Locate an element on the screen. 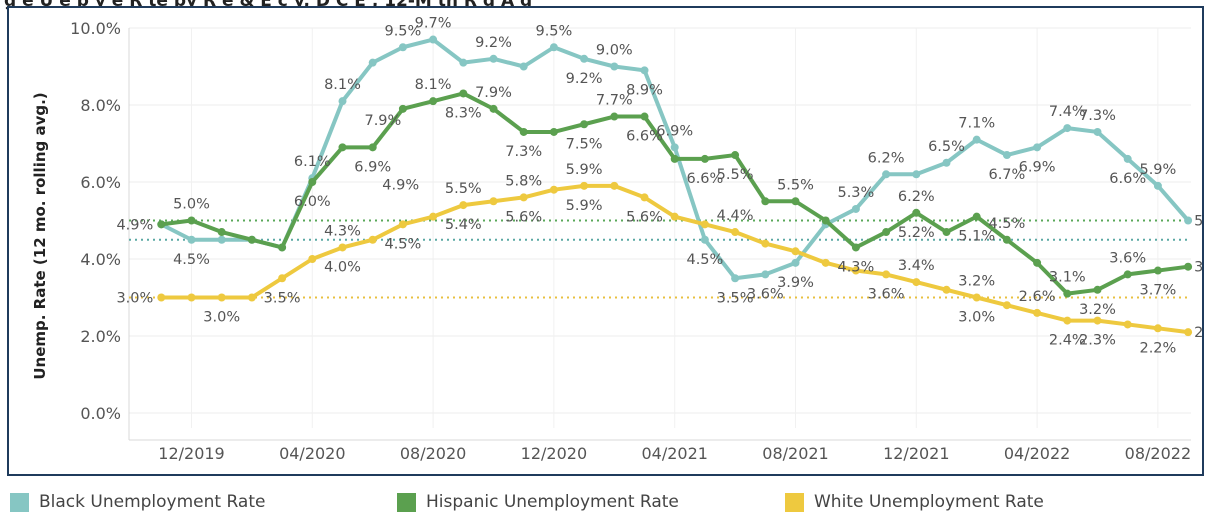  legend-item-white: White Unemployment Rate is located at coordinates (914, 502).